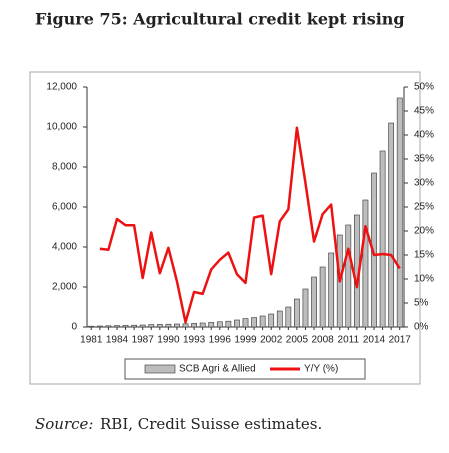  What do you see at coordinates (64, 424) in the screenshot?
I see `source-label: Source:` at bounding box center [64, 424].